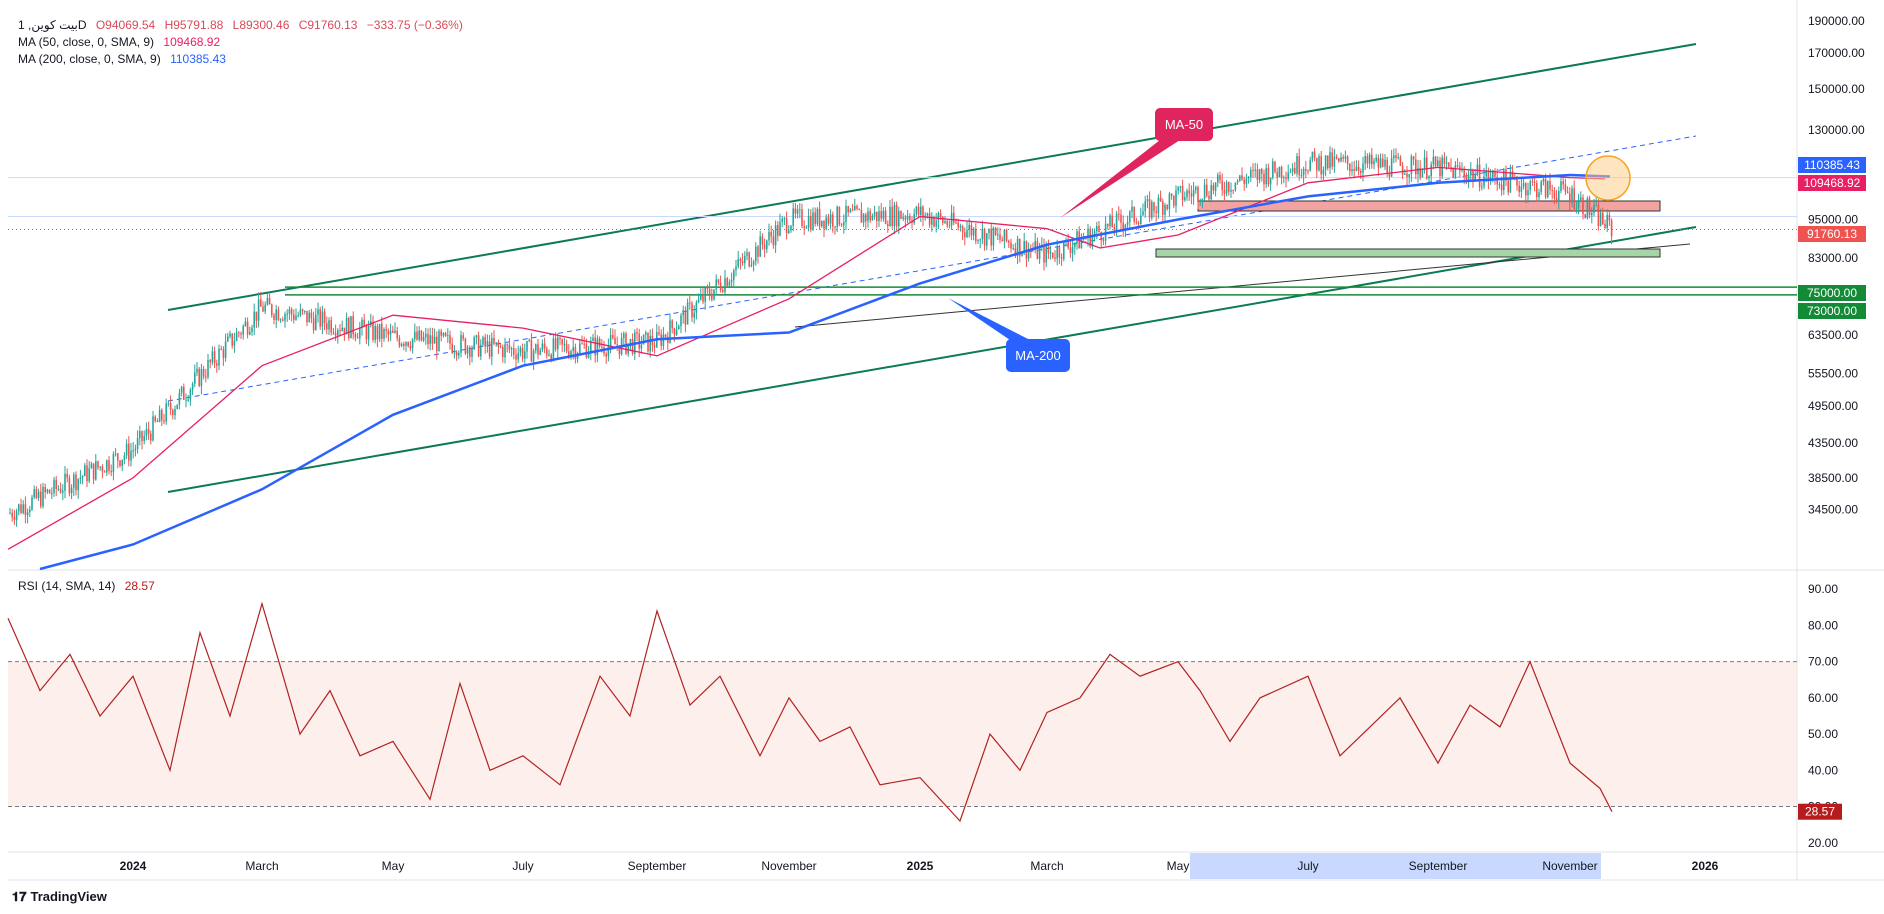  I want to click on ma200-callout-pointer, so click(989, 319).